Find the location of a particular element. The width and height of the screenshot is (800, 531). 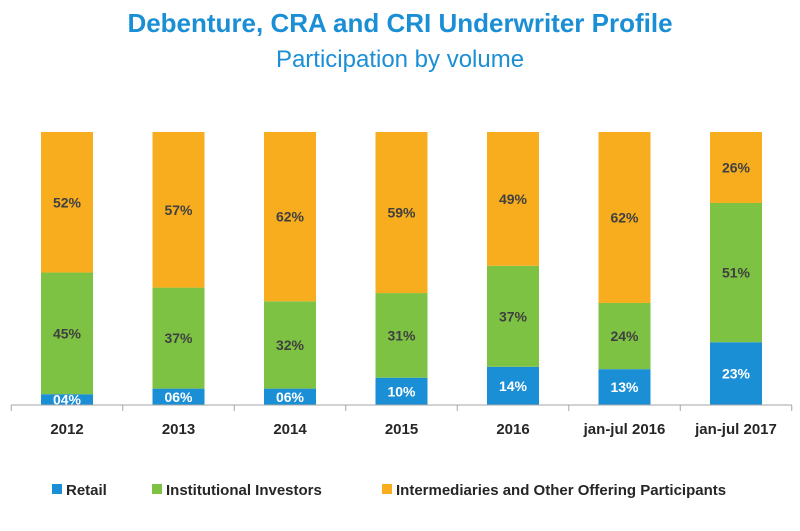

x-tick-label: 2013 is located at coordinates (178, 429).